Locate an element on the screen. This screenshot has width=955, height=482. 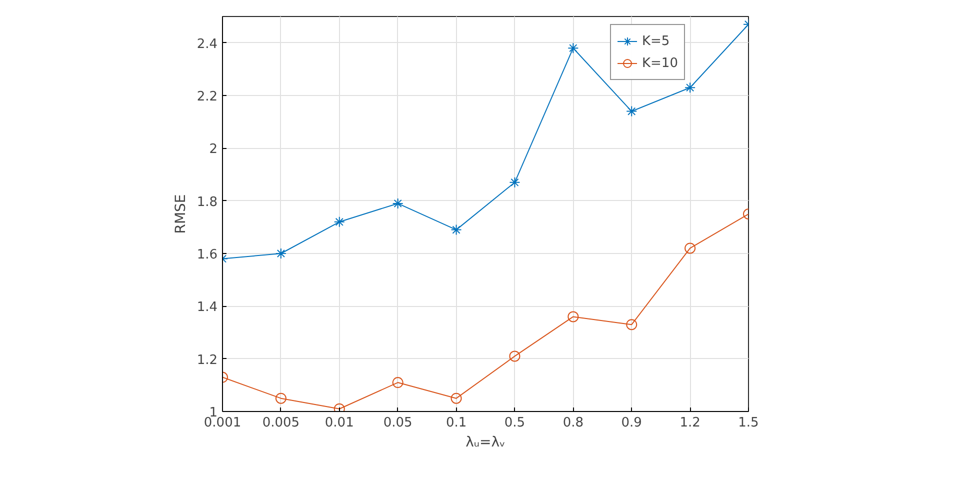
y-axis-title: RMSE is located at coordinates (180, 214).